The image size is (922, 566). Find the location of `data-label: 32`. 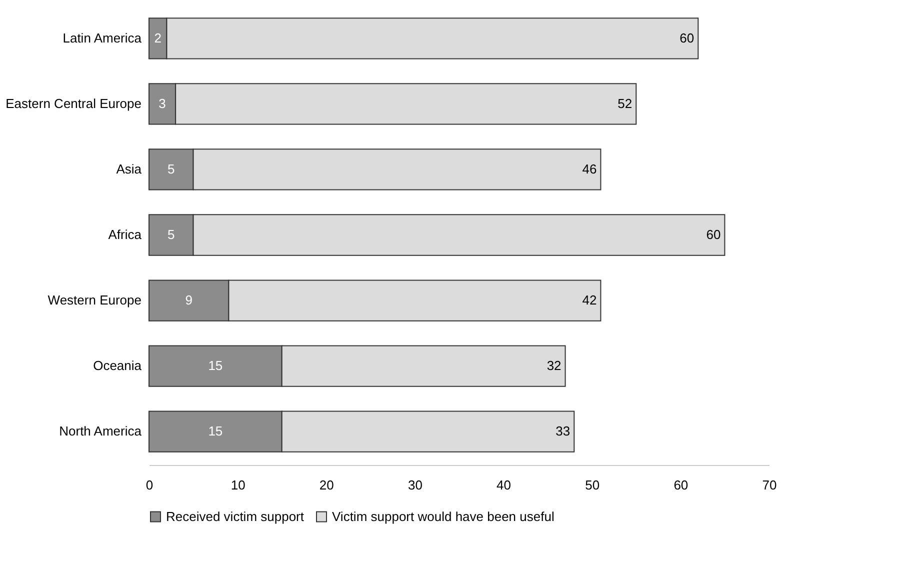

data-label: 32 is located at coordinates (554, 366).